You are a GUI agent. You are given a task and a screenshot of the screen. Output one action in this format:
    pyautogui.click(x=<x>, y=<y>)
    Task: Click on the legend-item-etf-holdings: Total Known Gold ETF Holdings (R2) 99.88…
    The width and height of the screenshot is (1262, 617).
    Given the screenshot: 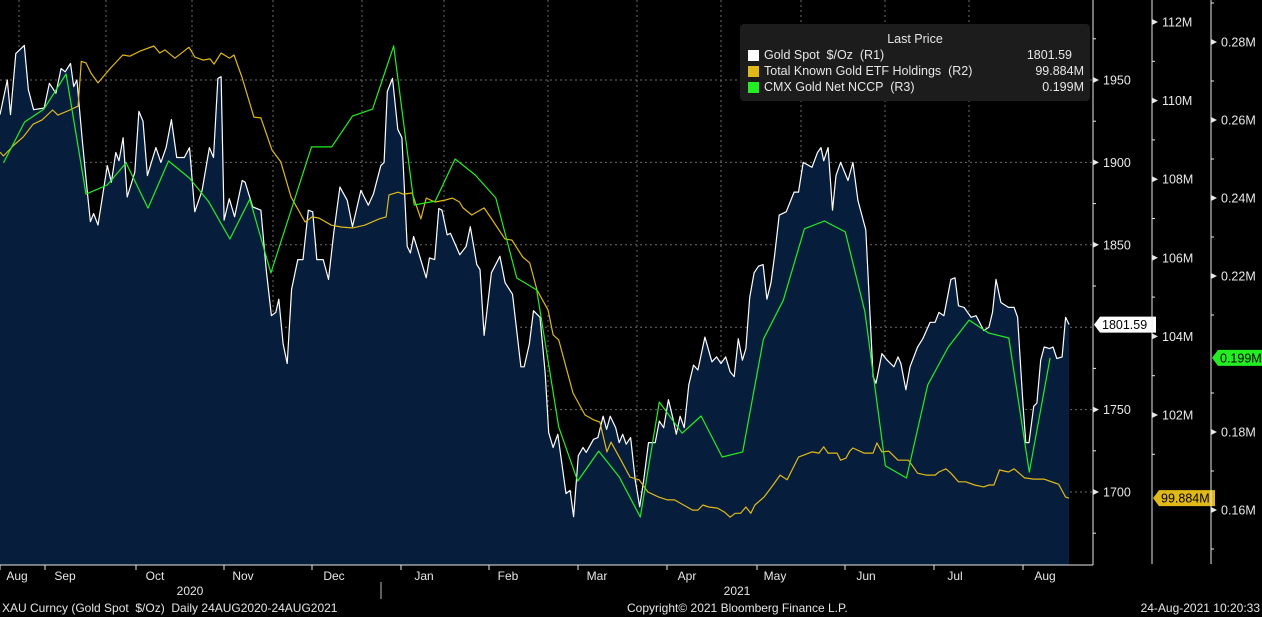 What is the action you would take?
    pyautogui.click(x=916, y=72)
    